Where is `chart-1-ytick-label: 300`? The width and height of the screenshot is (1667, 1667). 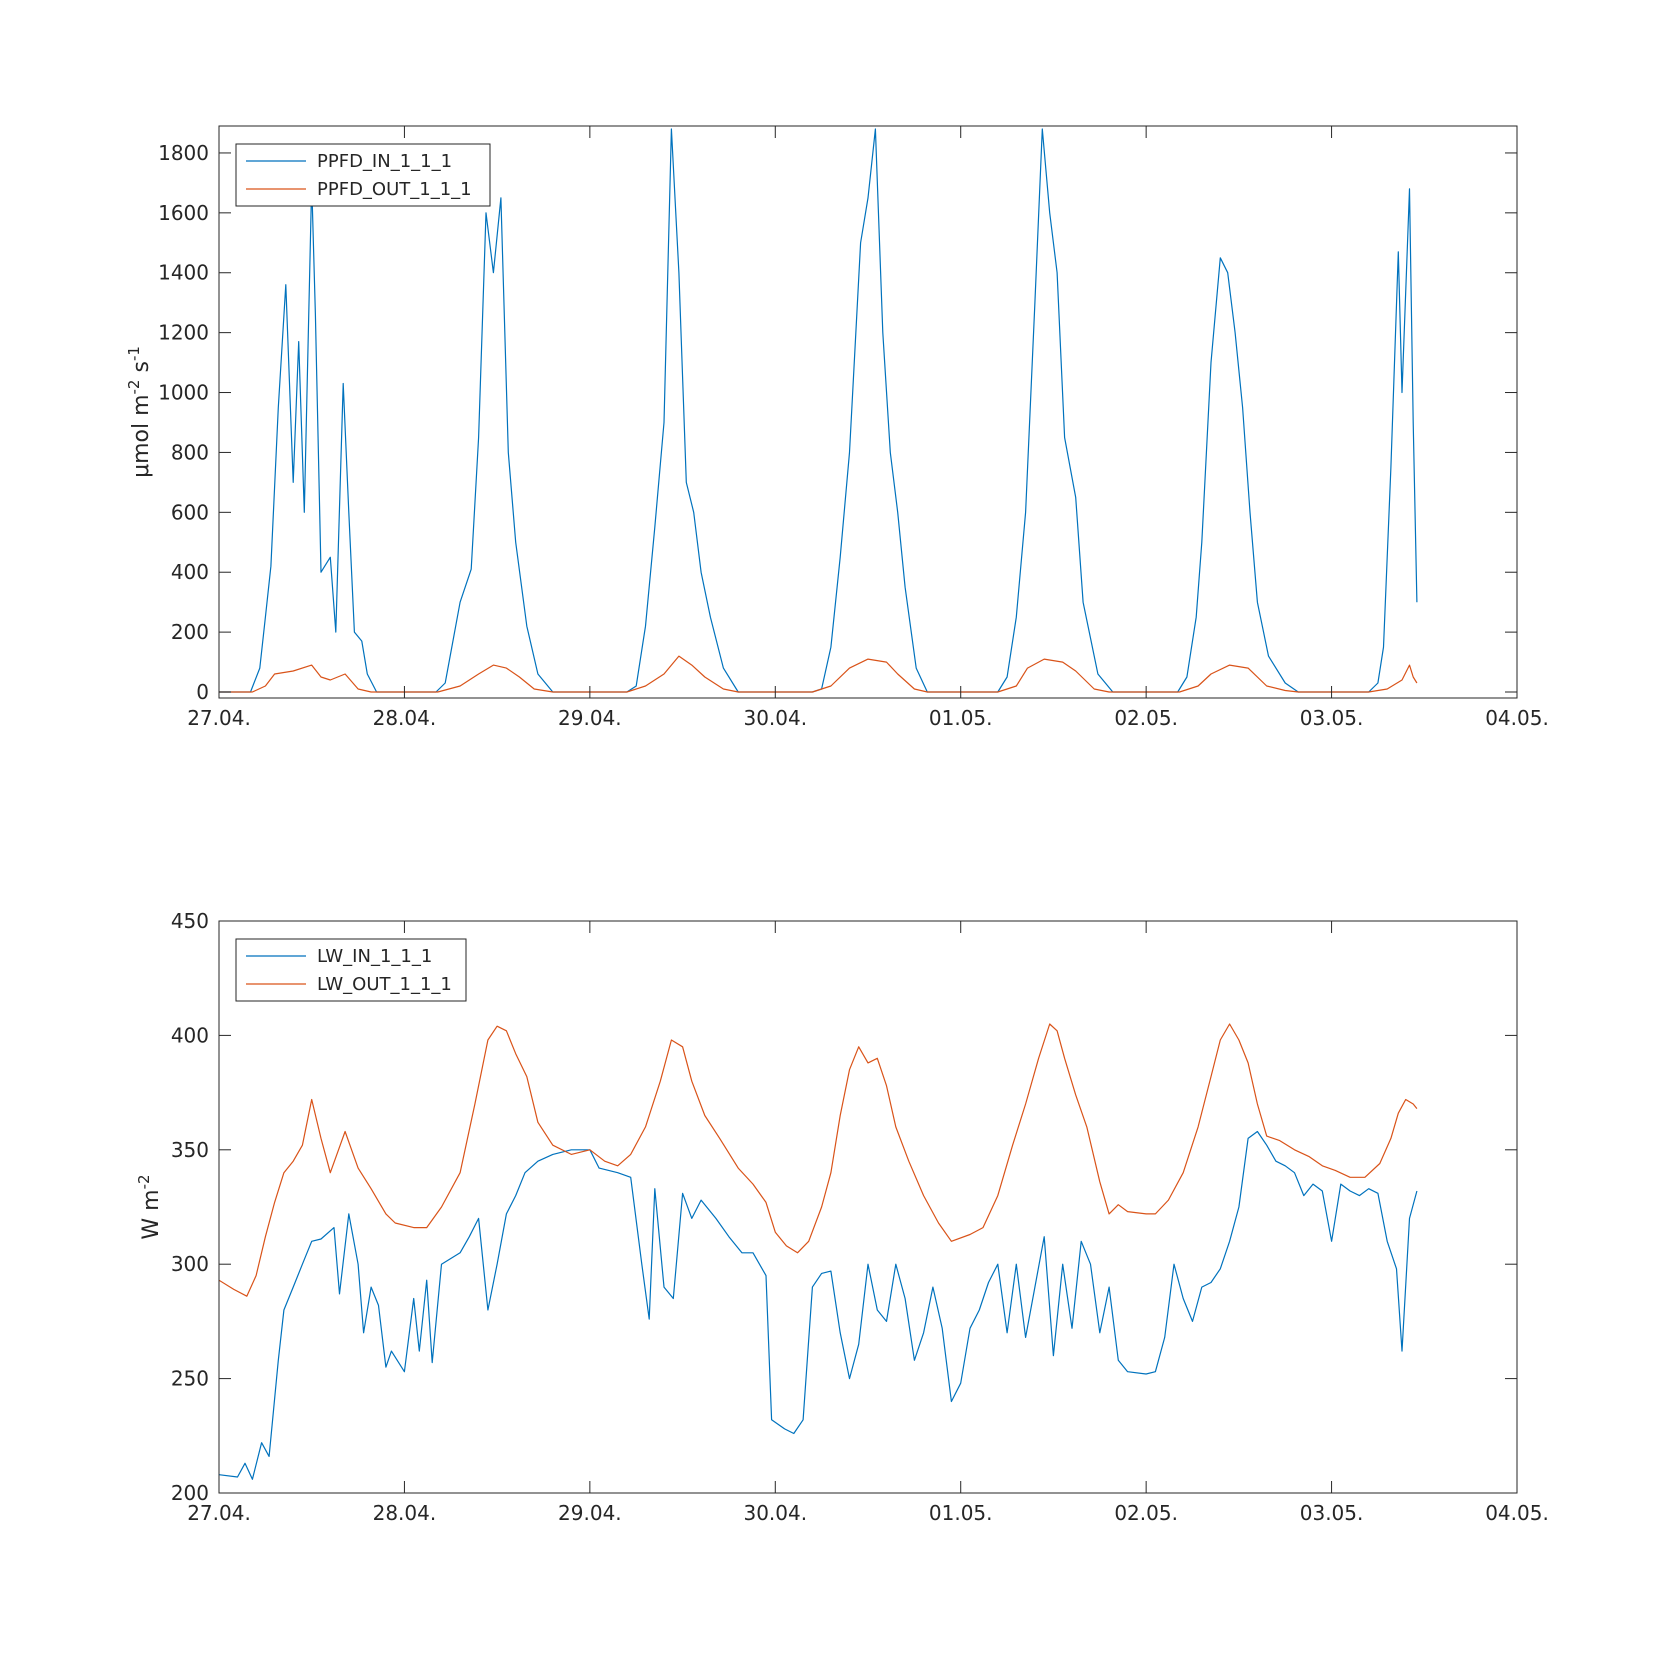 chart-1-ytick-label: 300 is located at coordinates (190, 1264).